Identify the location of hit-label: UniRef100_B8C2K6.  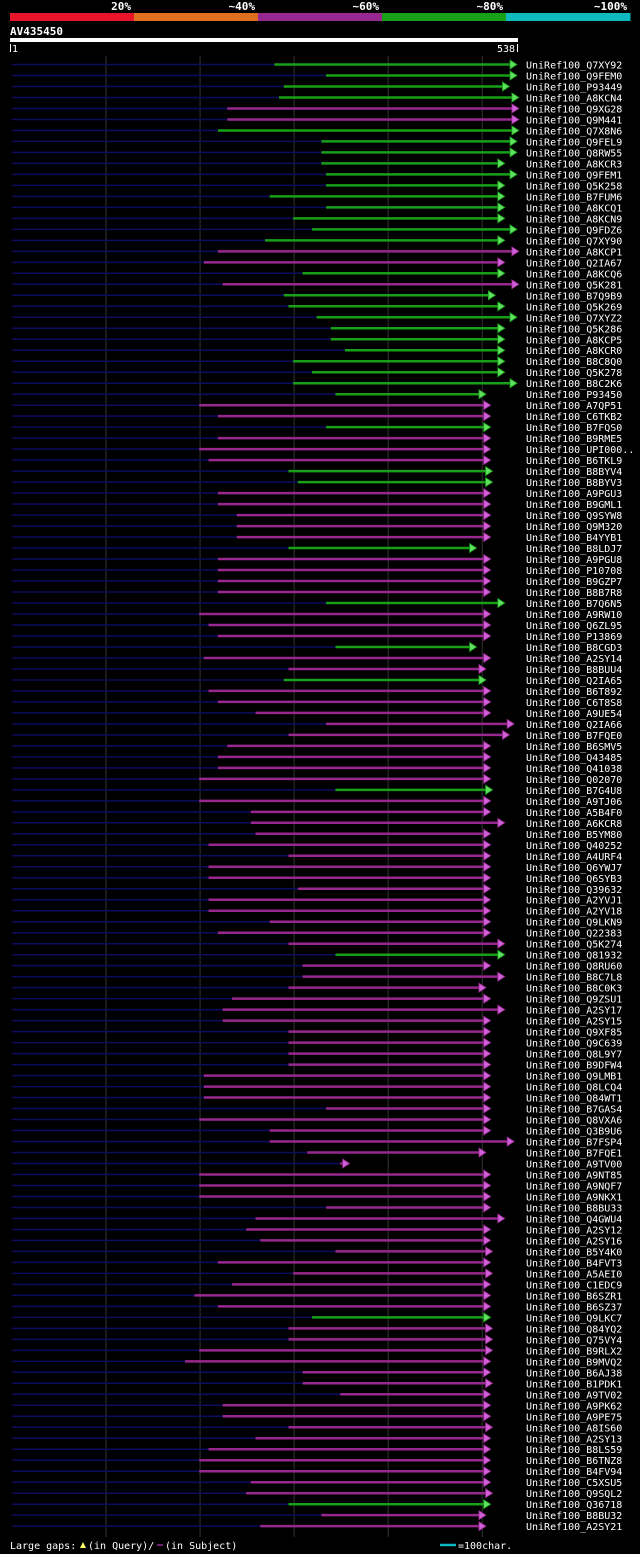
(574, 384).